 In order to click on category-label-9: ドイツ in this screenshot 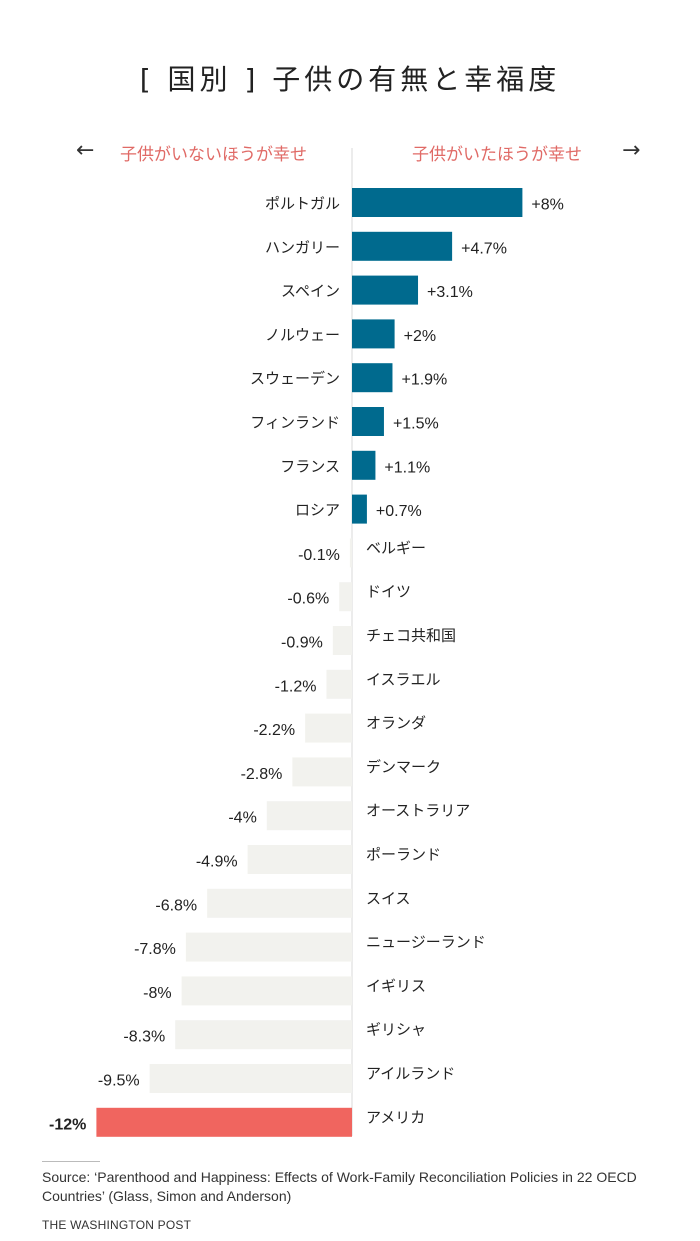, I will do `click(388, 592)`.